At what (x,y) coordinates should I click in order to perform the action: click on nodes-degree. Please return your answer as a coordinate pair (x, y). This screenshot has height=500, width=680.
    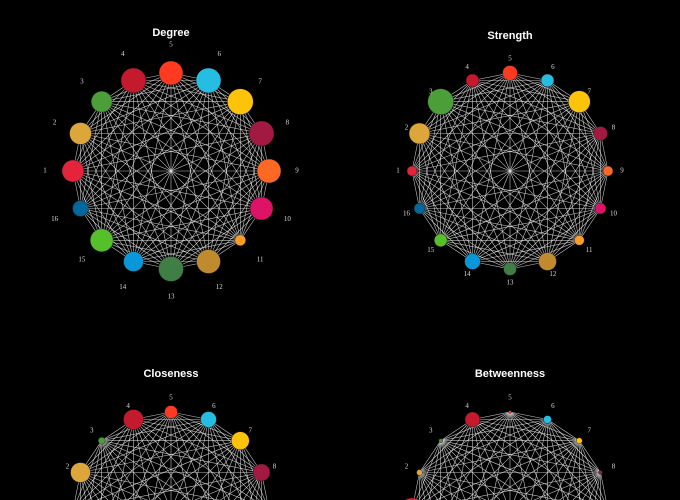
    Looking at the image, I should click on (171, 171).